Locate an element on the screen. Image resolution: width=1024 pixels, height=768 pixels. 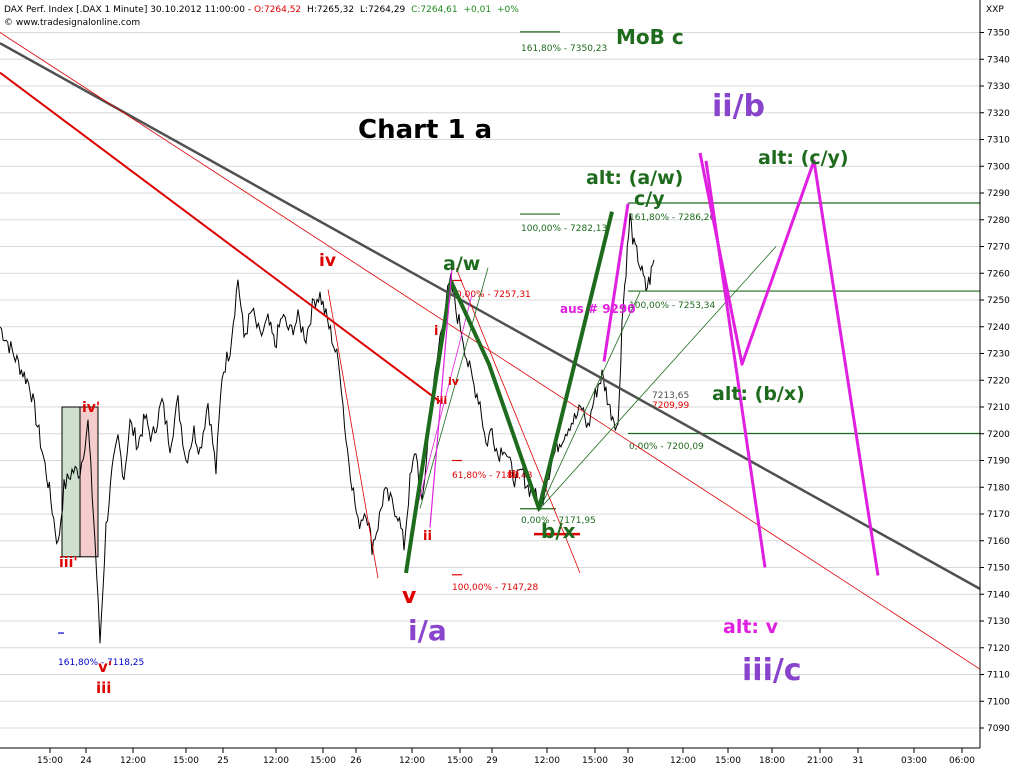
fib-level-label: 161,80% - 7286,26 is located at coordinates (672, 218).